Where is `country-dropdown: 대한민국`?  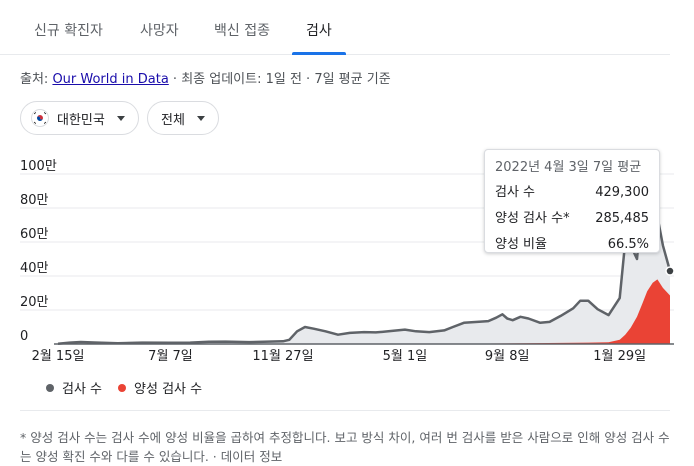
country-dropdown: 대한민국 is located at coordinates (79, 118).